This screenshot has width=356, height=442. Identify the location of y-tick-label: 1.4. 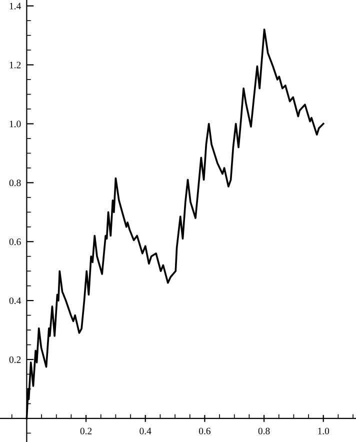
(15, 6).